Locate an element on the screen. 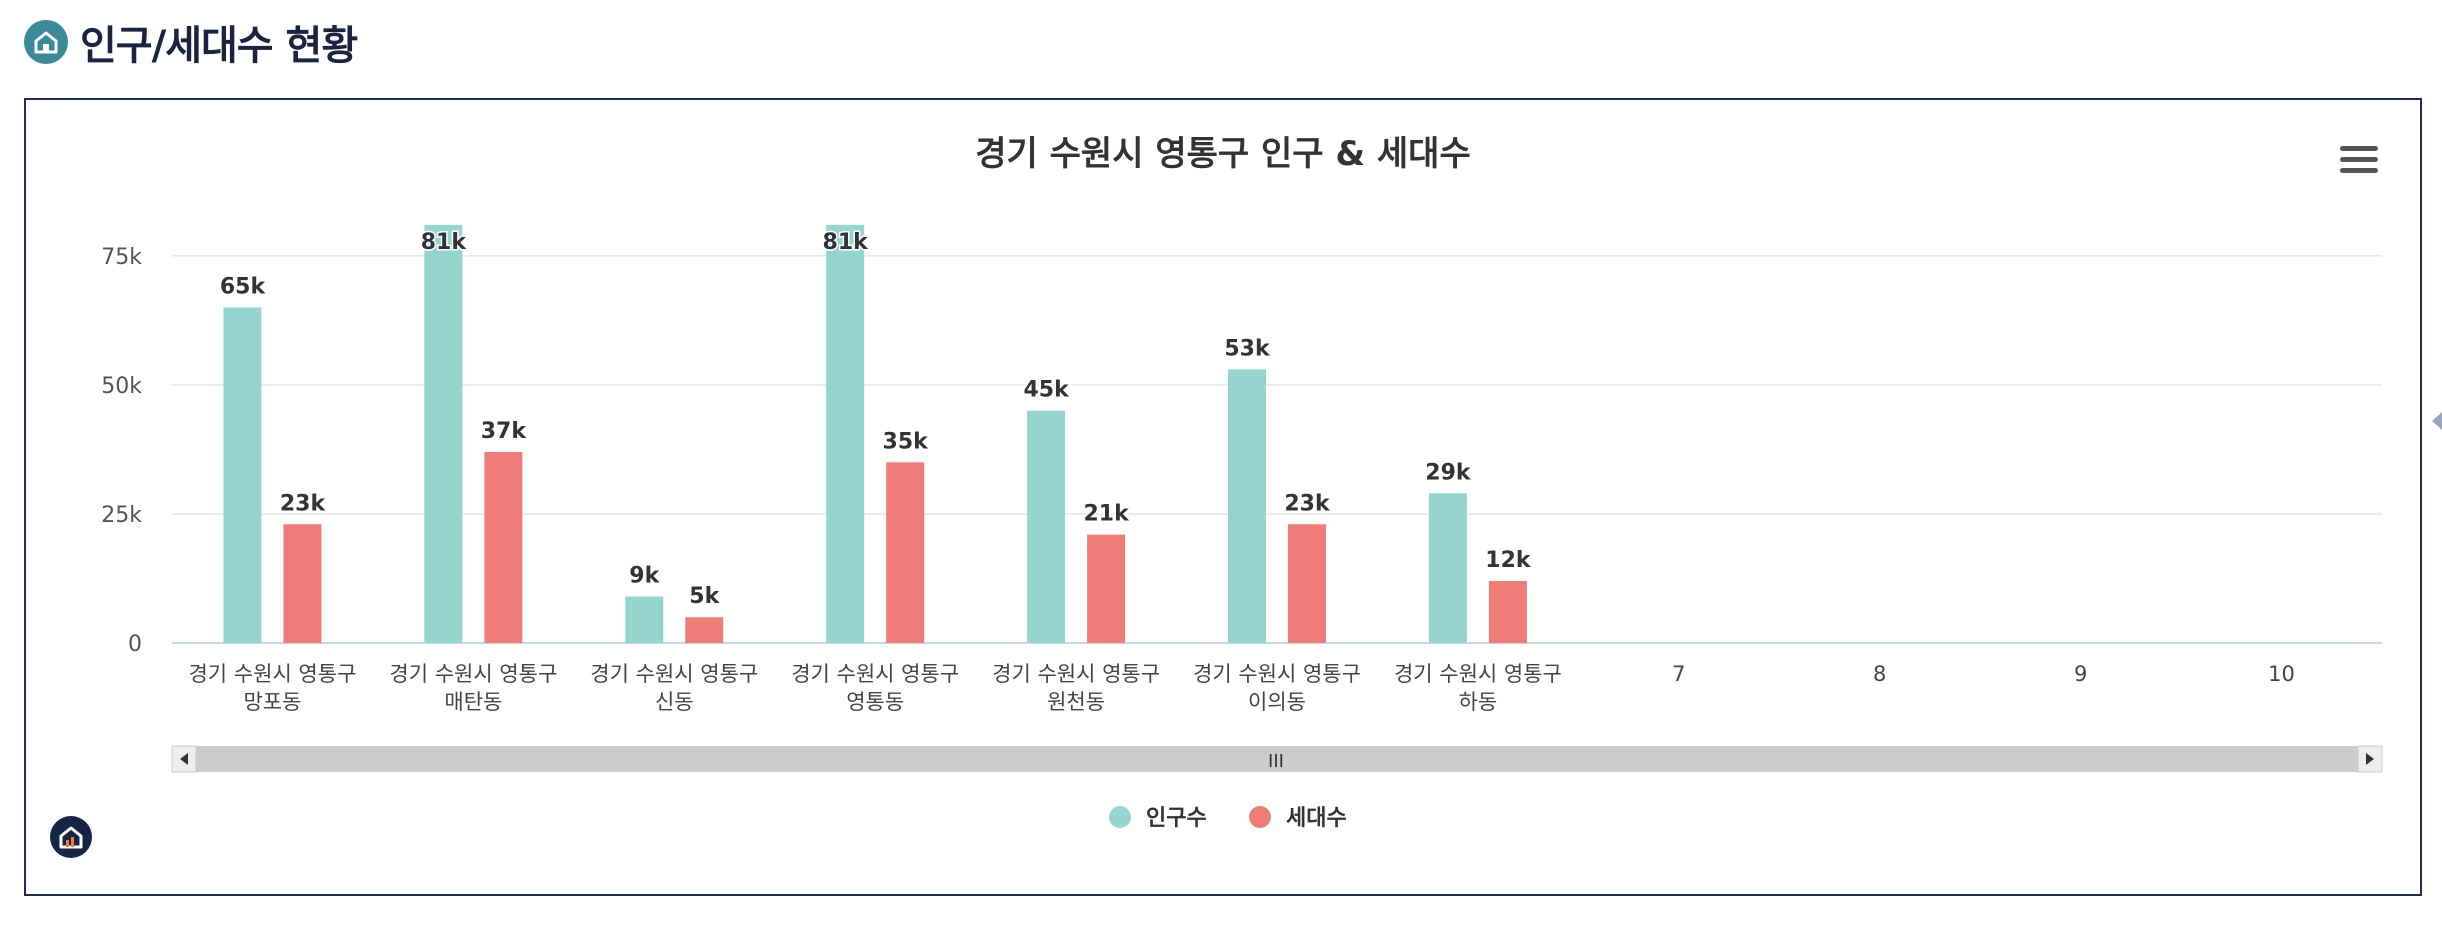  hamburger-menu-icon is located at coordinates (2359, 148).